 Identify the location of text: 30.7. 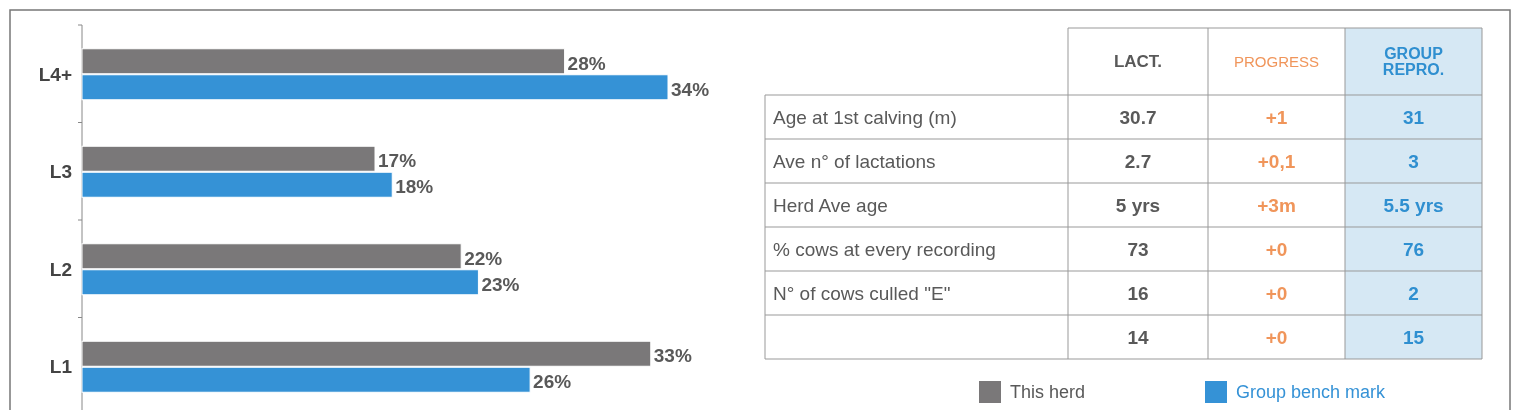
(1138, 117).